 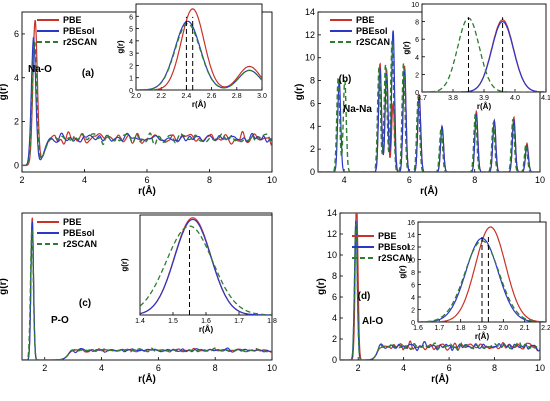 I want to click on x-tick-label: 2.2, so click(x=545, y=328).